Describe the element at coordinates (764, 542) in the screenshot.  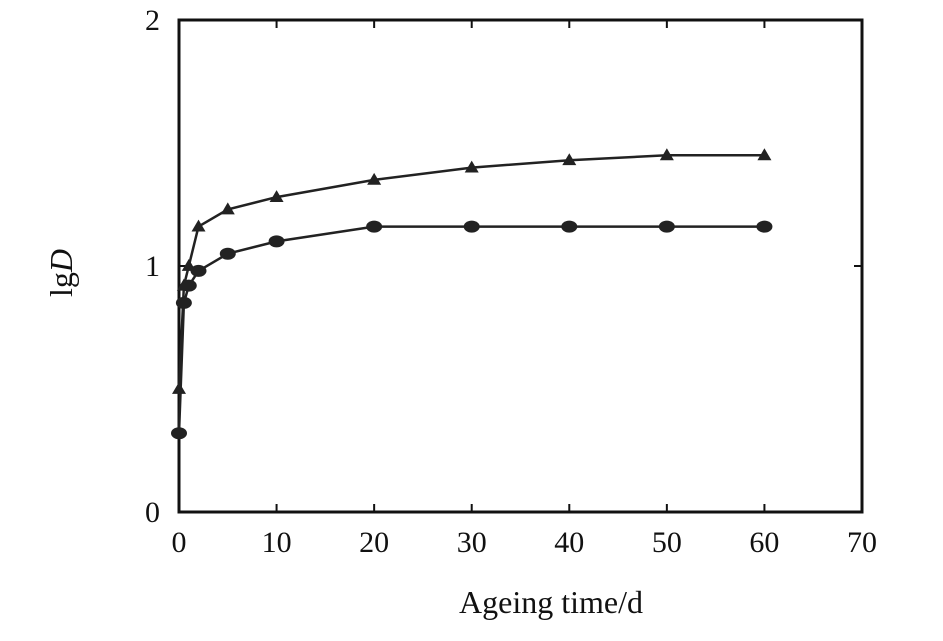
I see `x-tick-label: 60` at that location.